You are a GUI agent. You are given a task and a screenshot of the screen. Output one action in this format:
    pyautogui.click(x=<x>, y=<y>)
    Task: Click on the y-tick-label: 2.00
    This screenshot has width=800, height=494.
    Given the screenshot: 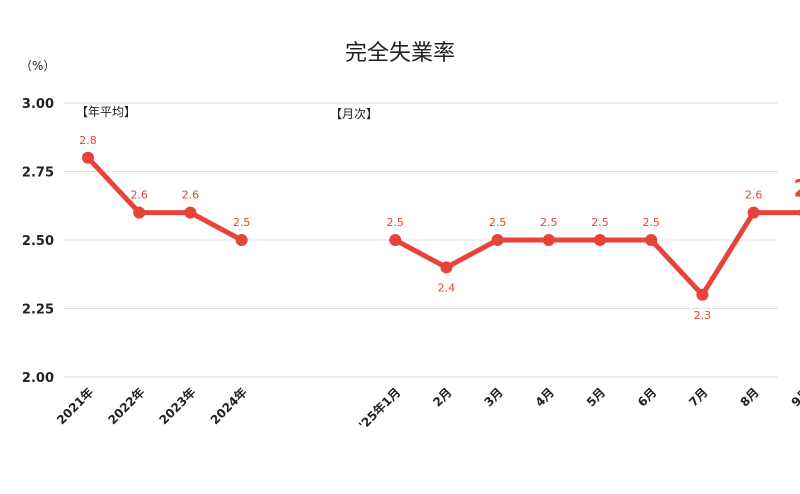 What is the action you would take?
    pyautogui.click(x=38, y=378)
    